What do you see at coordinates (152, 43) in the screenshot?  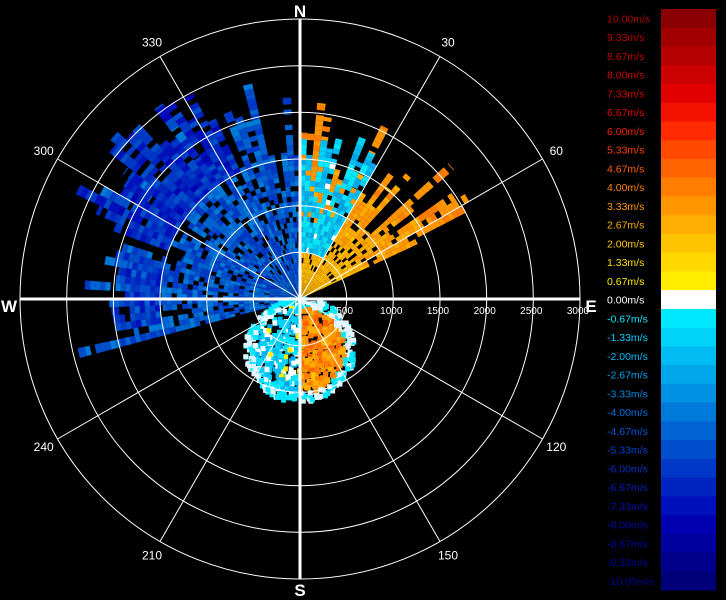 I see `azimuth-label: 330` at bounding box center [152, 43].